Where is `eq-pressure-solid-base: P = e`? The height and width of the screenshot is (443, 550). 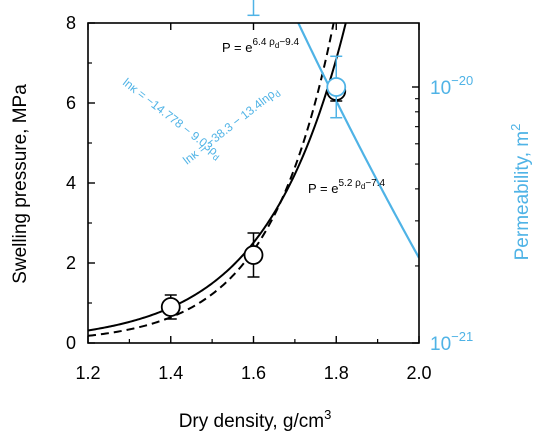 eq-pressure-solid-base: P = e is located at coordinates (323, 188).